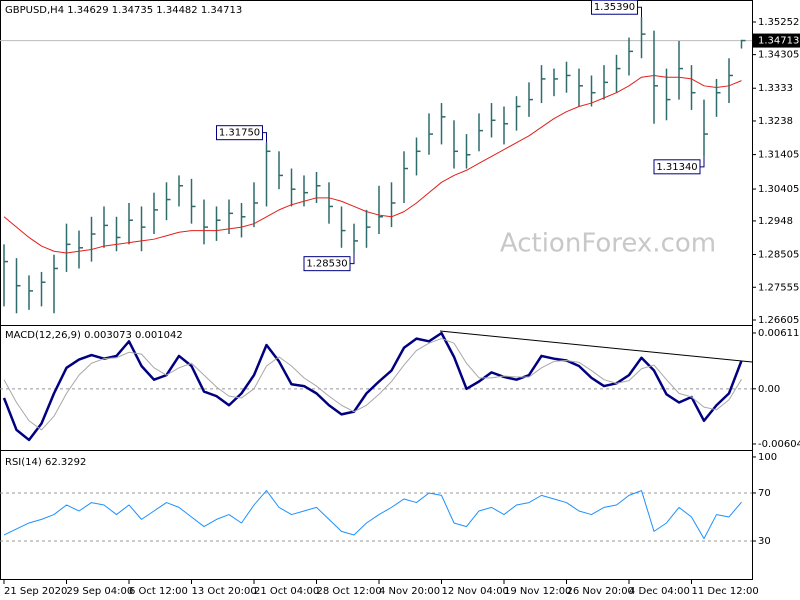 The height and width of the screenshot is (600, 800). I want to click on last-price-label: 1.34713, so click(778, 41).